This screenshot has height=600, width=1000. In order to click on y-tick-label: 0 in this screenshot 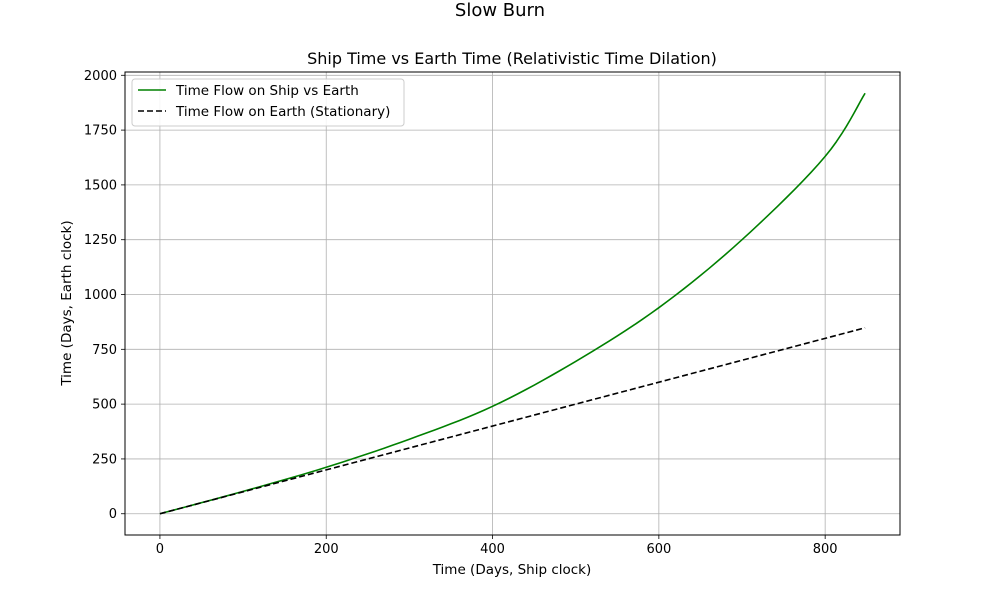, I will do `click(113, 514)`.